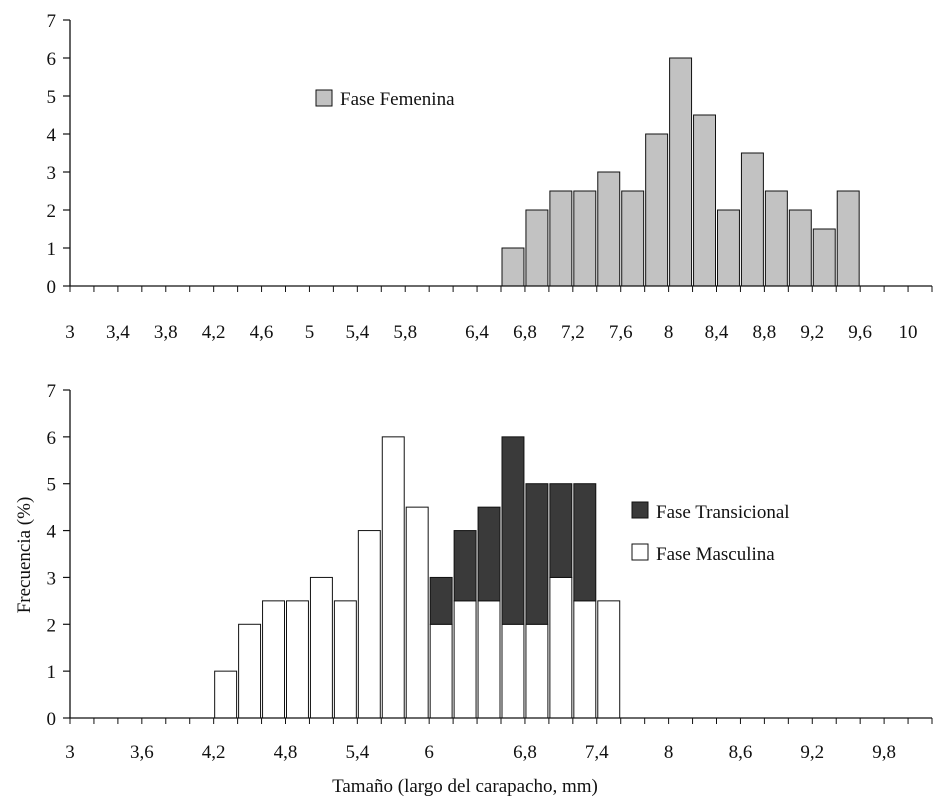  I want to click on top-y-tick-label: 5, so click(52, 97).